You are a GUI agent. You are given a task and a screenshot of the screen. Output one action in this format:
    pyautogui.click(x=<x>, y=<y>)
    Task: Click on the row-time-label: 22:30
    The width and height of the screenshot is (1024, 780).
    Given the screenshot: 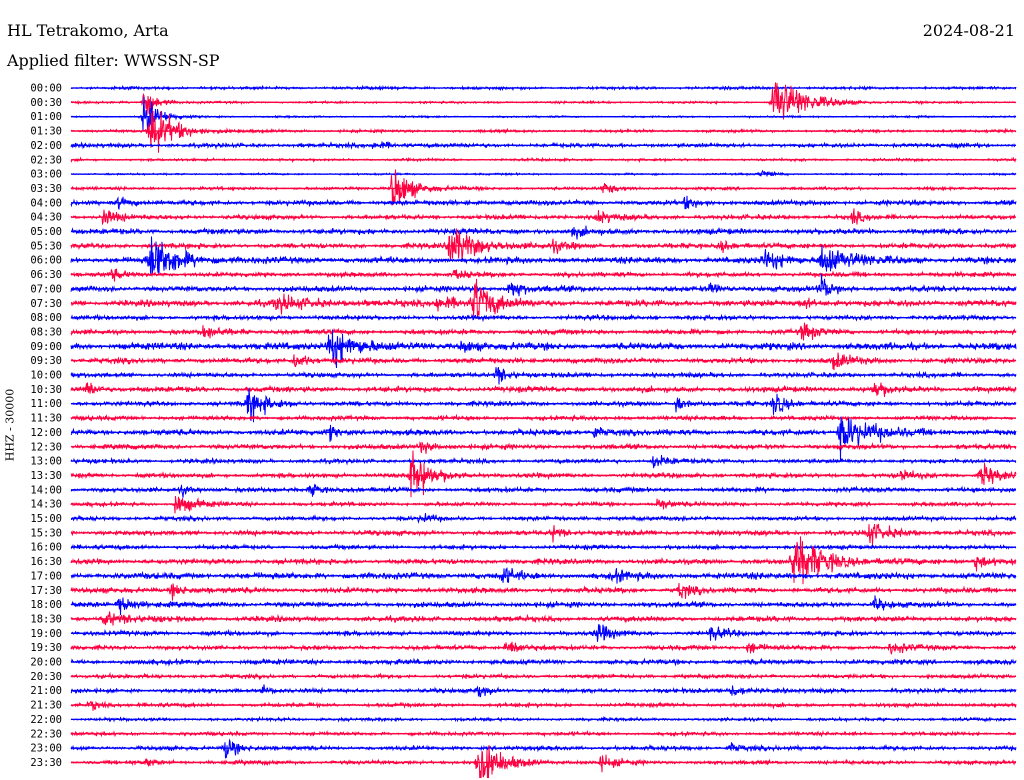 What is the action you would take?
    pyautogui.click(x=46, y=734)
    